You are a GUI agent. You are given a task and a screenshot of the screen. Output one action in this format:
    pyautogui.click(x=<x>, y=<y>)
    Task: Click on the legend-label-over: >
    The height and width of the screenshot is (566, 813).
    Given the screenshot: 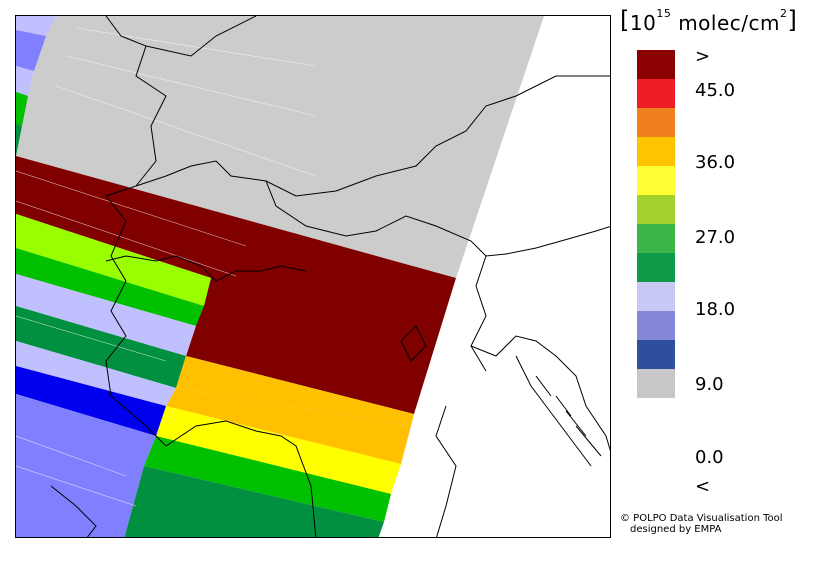 What is the action you would take?
    pyautogui.click(x=703, y=56)
    